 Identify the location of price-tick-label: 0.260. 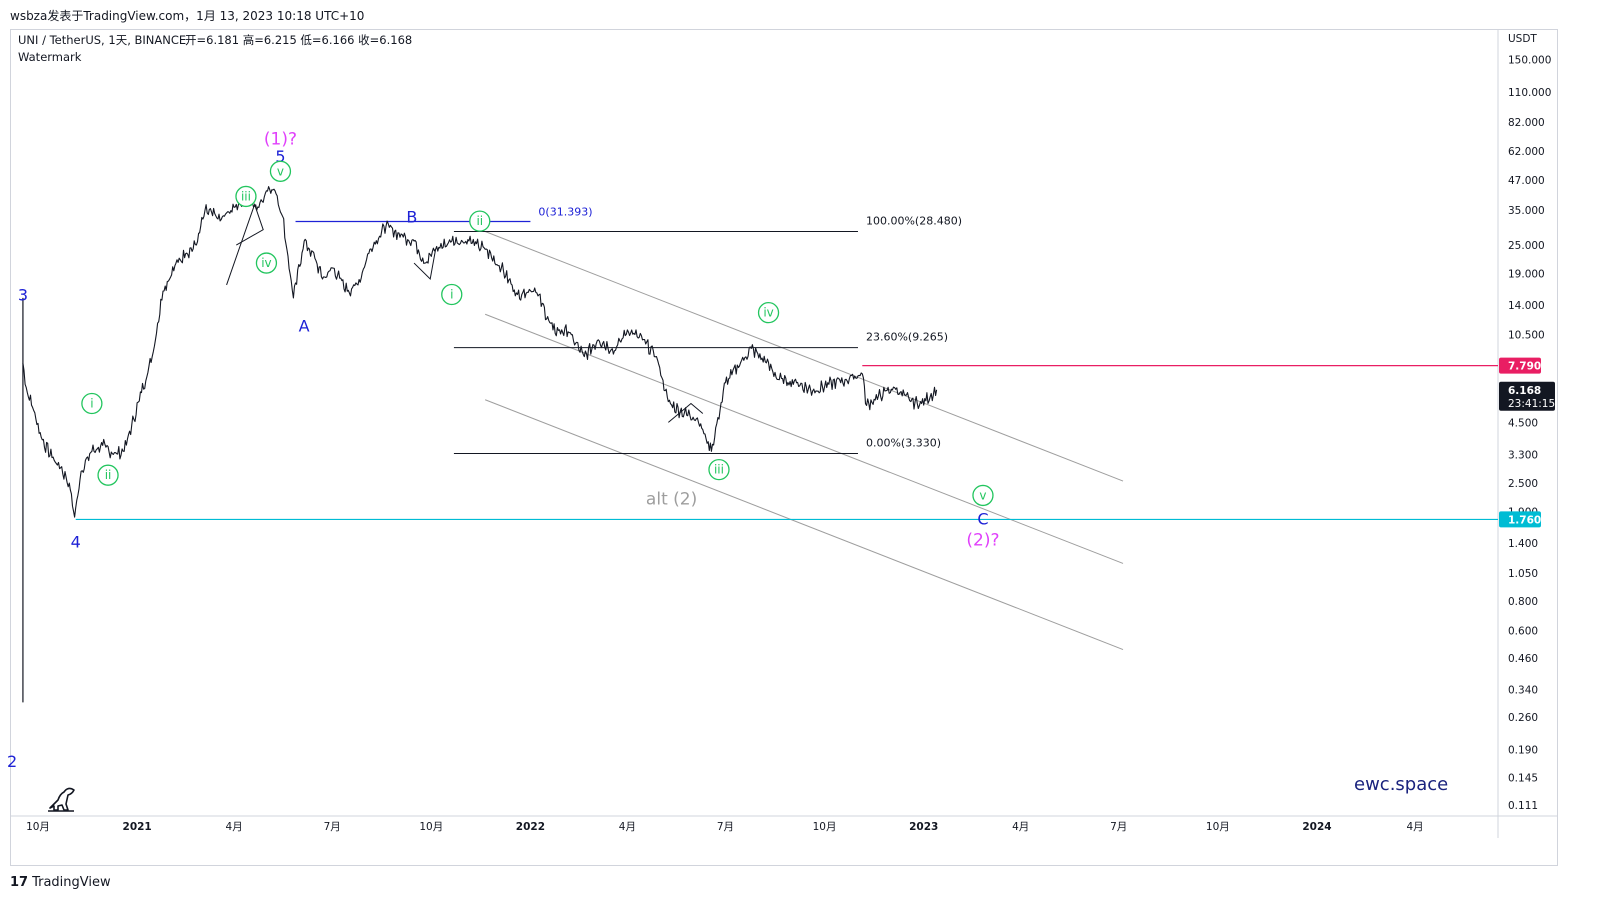
(1523, 718).